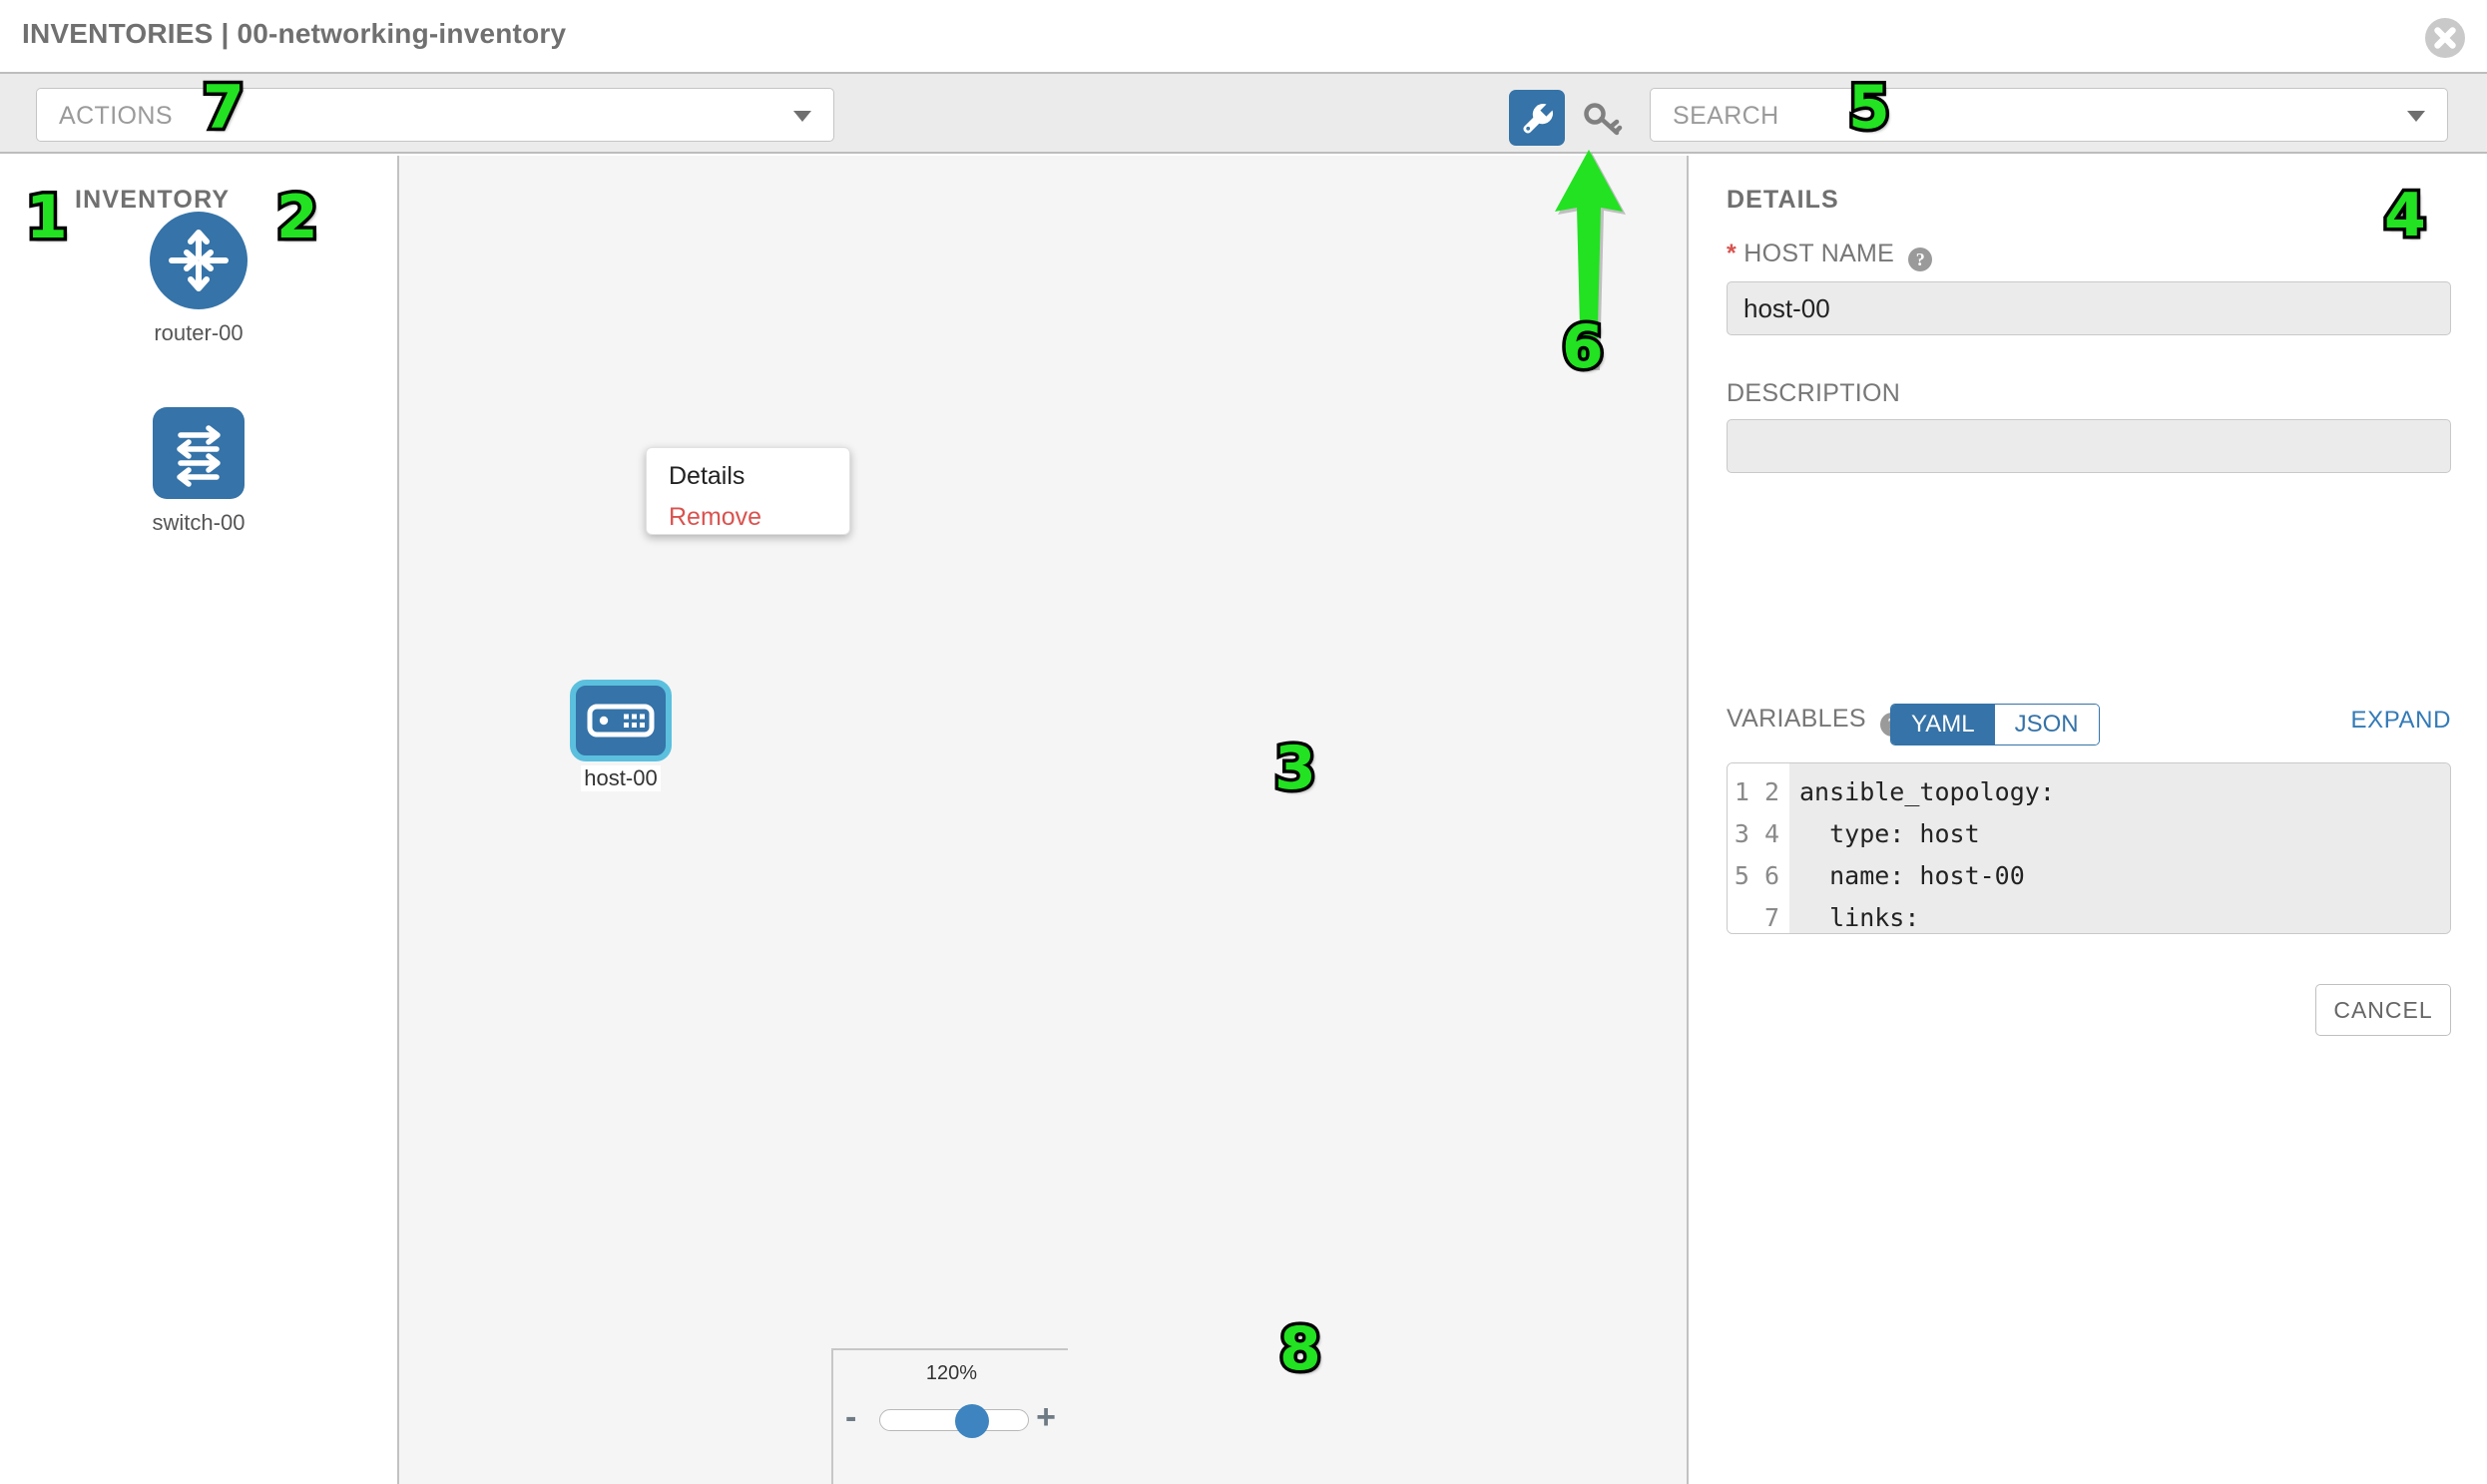  What do you see at coordinates (1046, 1417) in the screenshot?
I see `zoom-in-button: +` at bounding box center [1046, 1417].